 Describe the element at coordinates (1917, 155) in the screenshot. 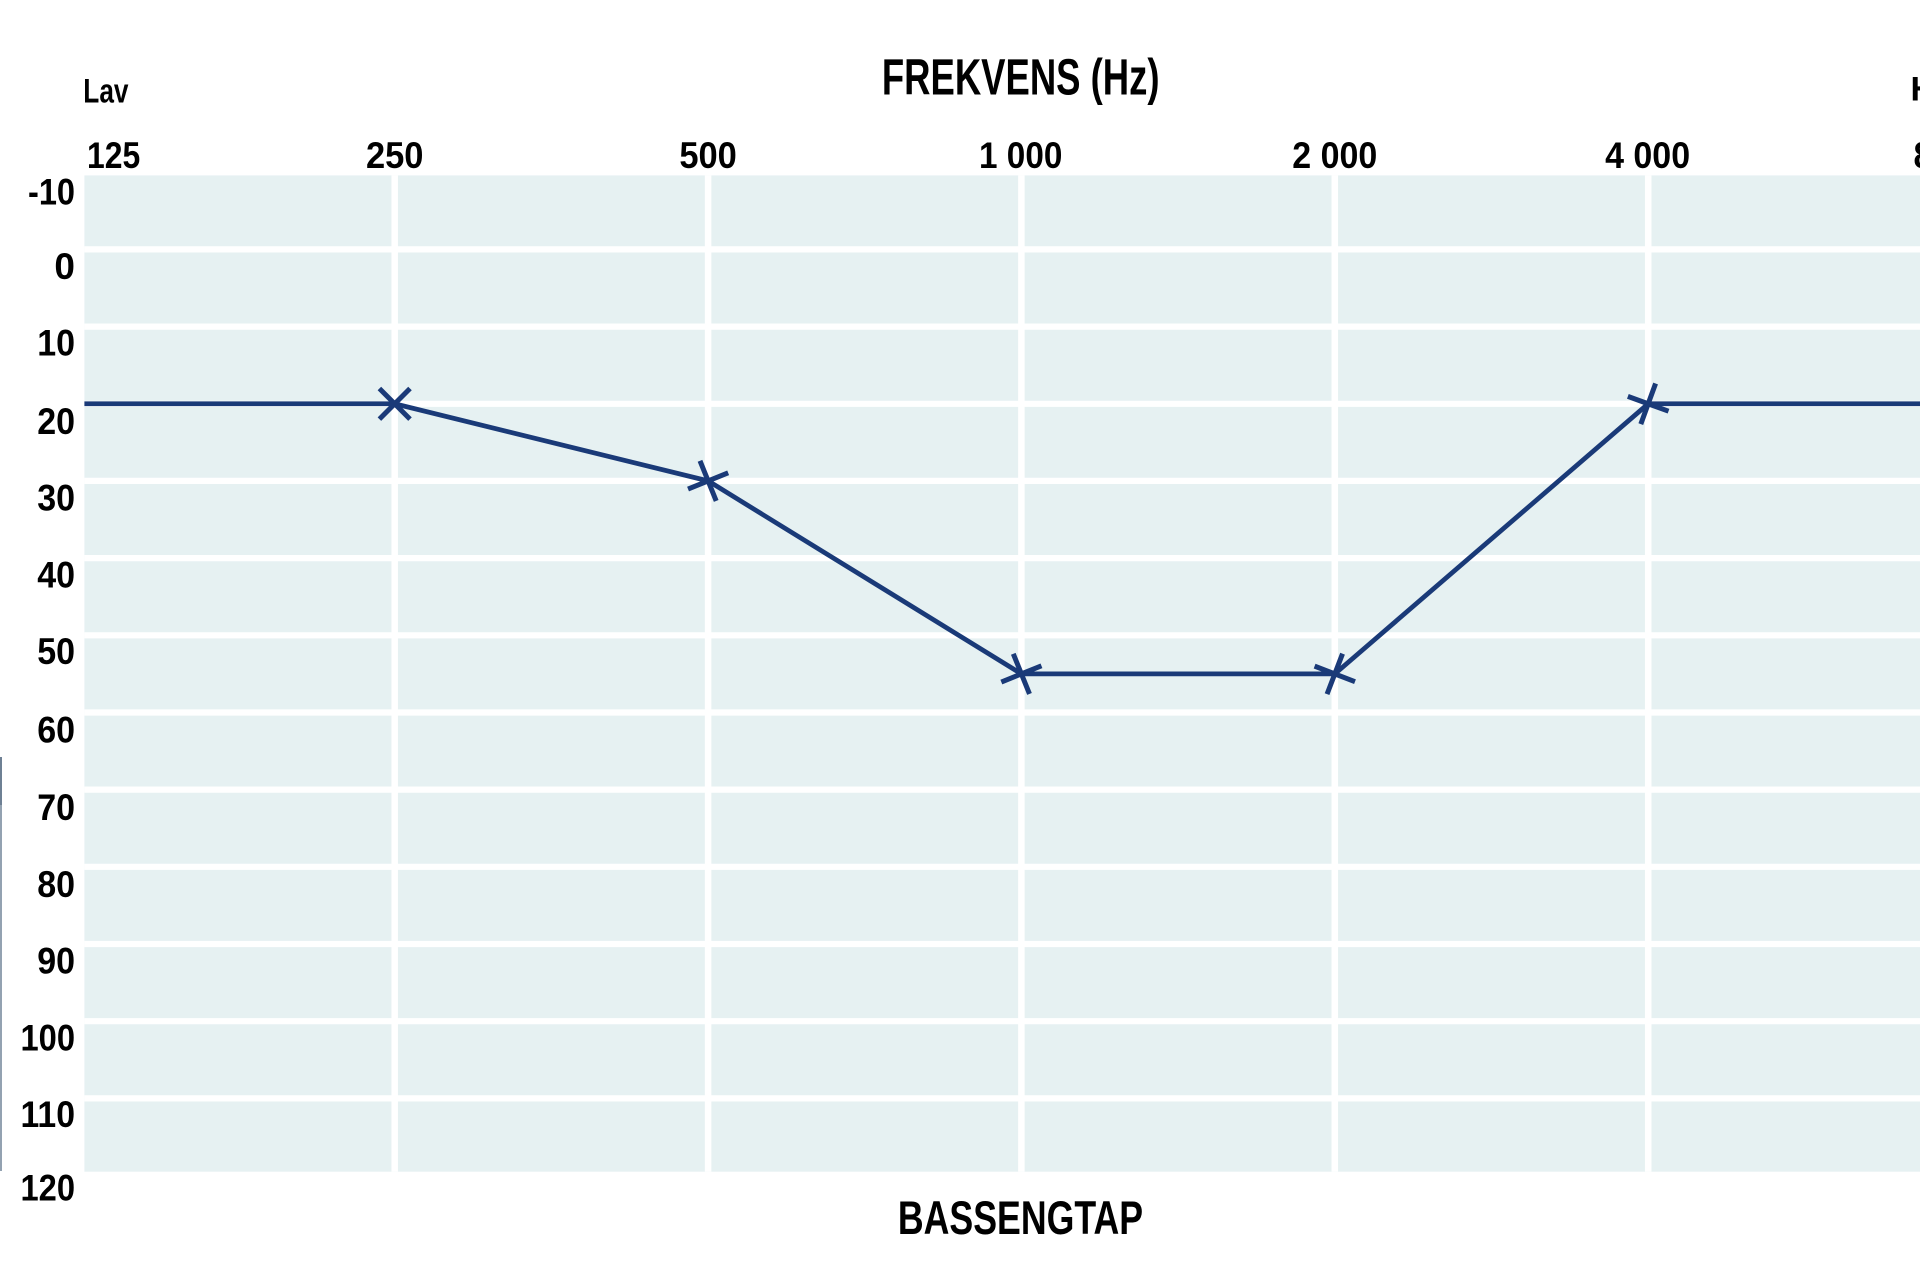

I see `svg-text: 8 000` at that location.